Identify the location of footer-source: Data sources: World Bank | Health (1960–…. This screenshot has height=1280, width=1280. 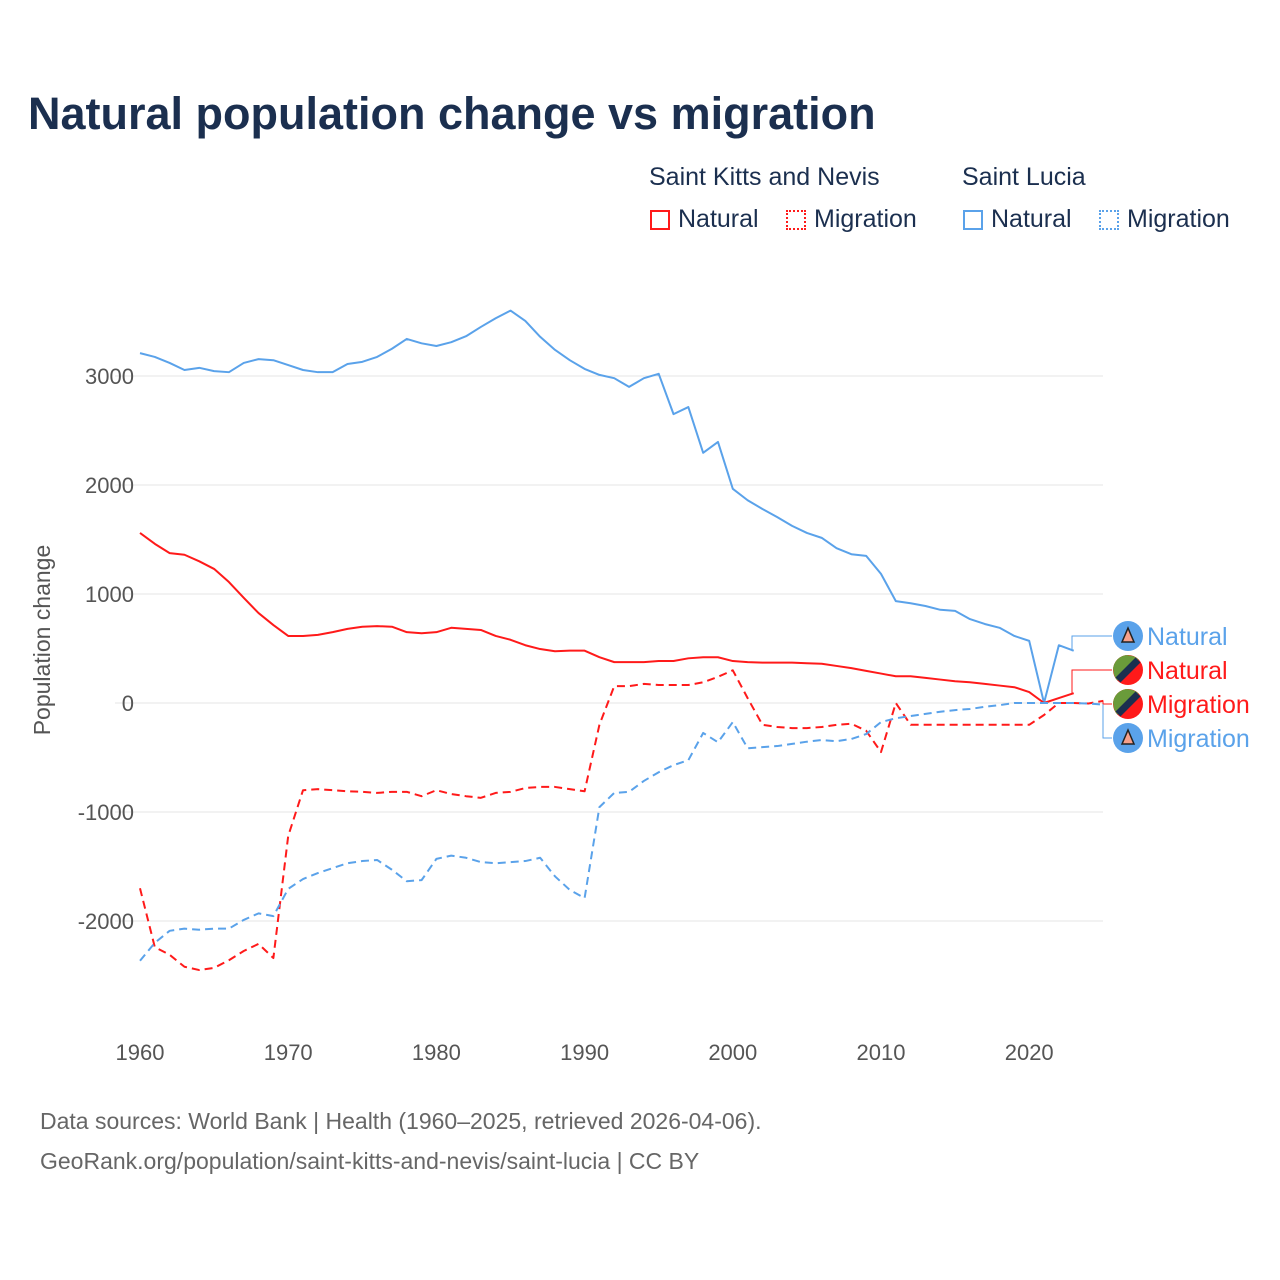
(401, 1121).